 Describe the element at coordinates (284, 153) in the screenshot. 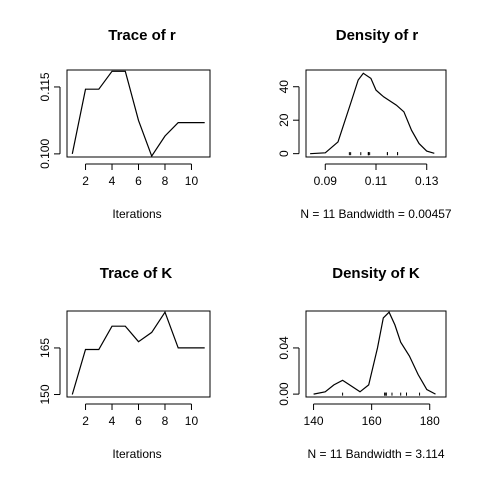

I see `density-r-y-tick-label: 0` at that location.